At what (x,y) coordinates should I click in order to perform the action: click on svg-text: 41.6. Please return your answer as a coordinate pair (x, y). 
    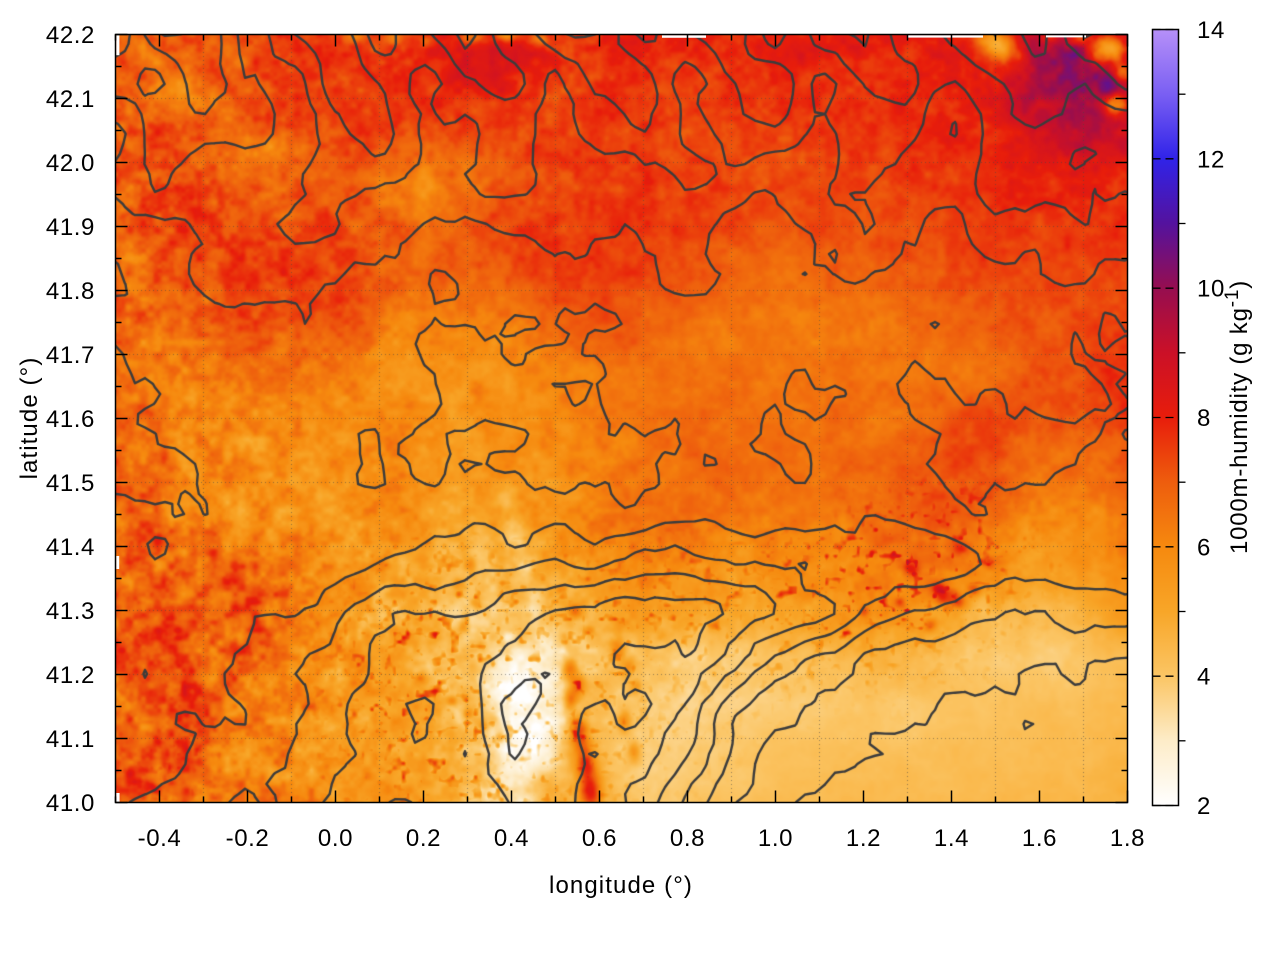
    Looking at the image, I should click on (70, 419).